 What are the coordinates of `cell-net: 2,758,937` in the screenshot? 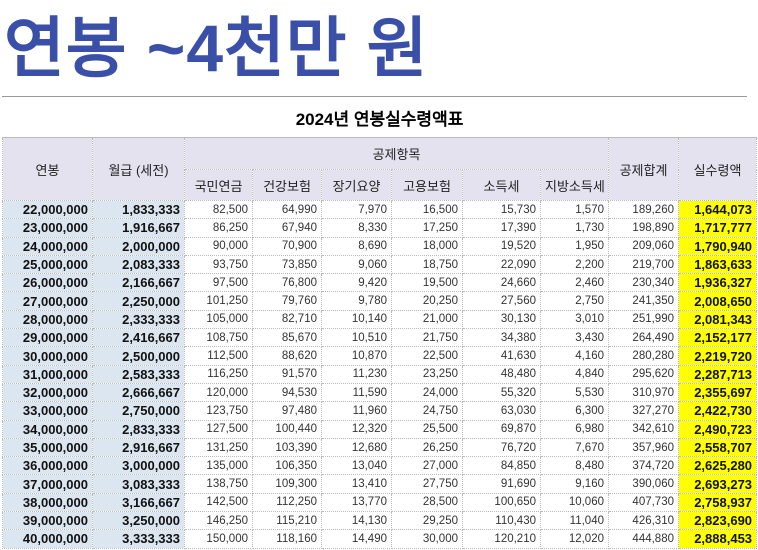 It's located at (717, 502).